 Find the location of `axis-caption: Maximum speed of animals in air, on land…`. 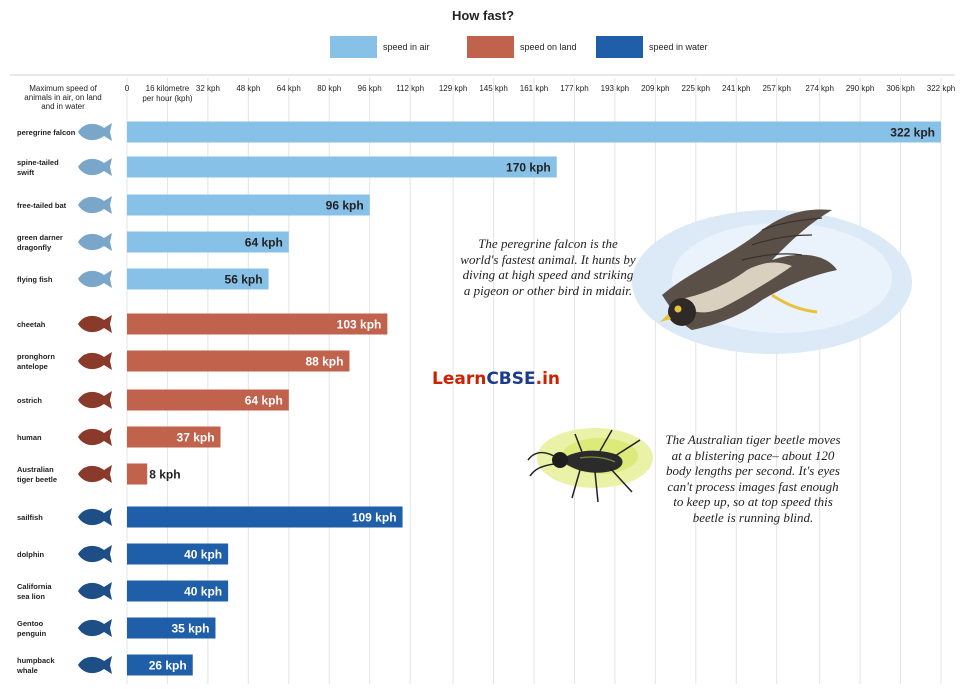

axis-caption: Maximum speed of animals in air, on land… is located at coordinates (63, 97).